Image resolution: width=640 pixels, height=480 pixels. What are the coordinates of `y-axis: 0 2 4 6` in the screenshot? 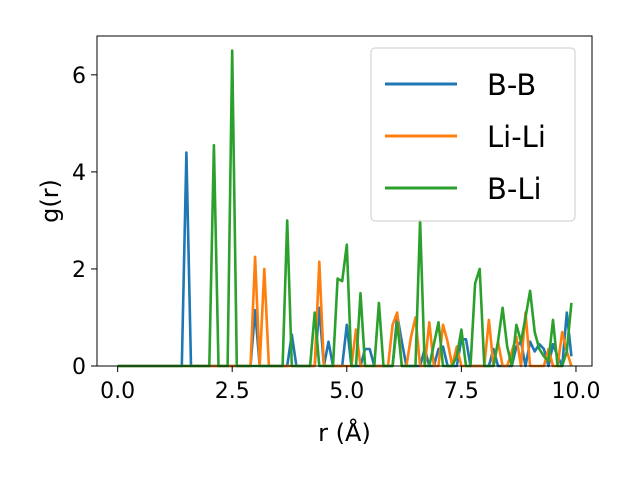 It's located at (84, 222).